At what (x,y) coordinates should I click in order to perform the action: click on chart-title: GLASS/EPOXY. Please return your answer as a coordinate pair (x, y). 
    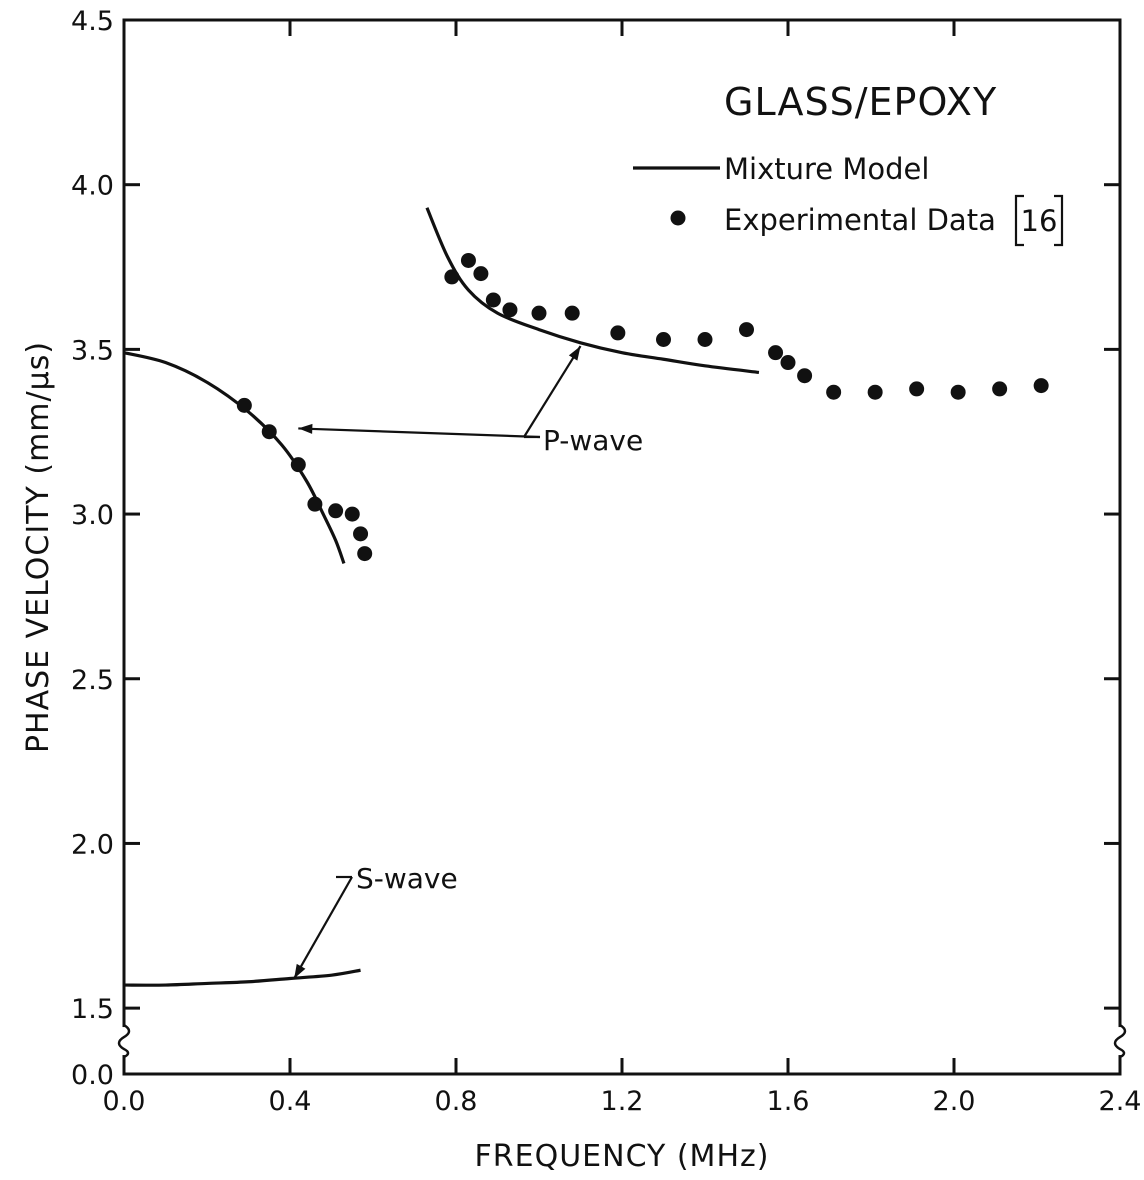
    Looking at the image, I should click on (860, 102).